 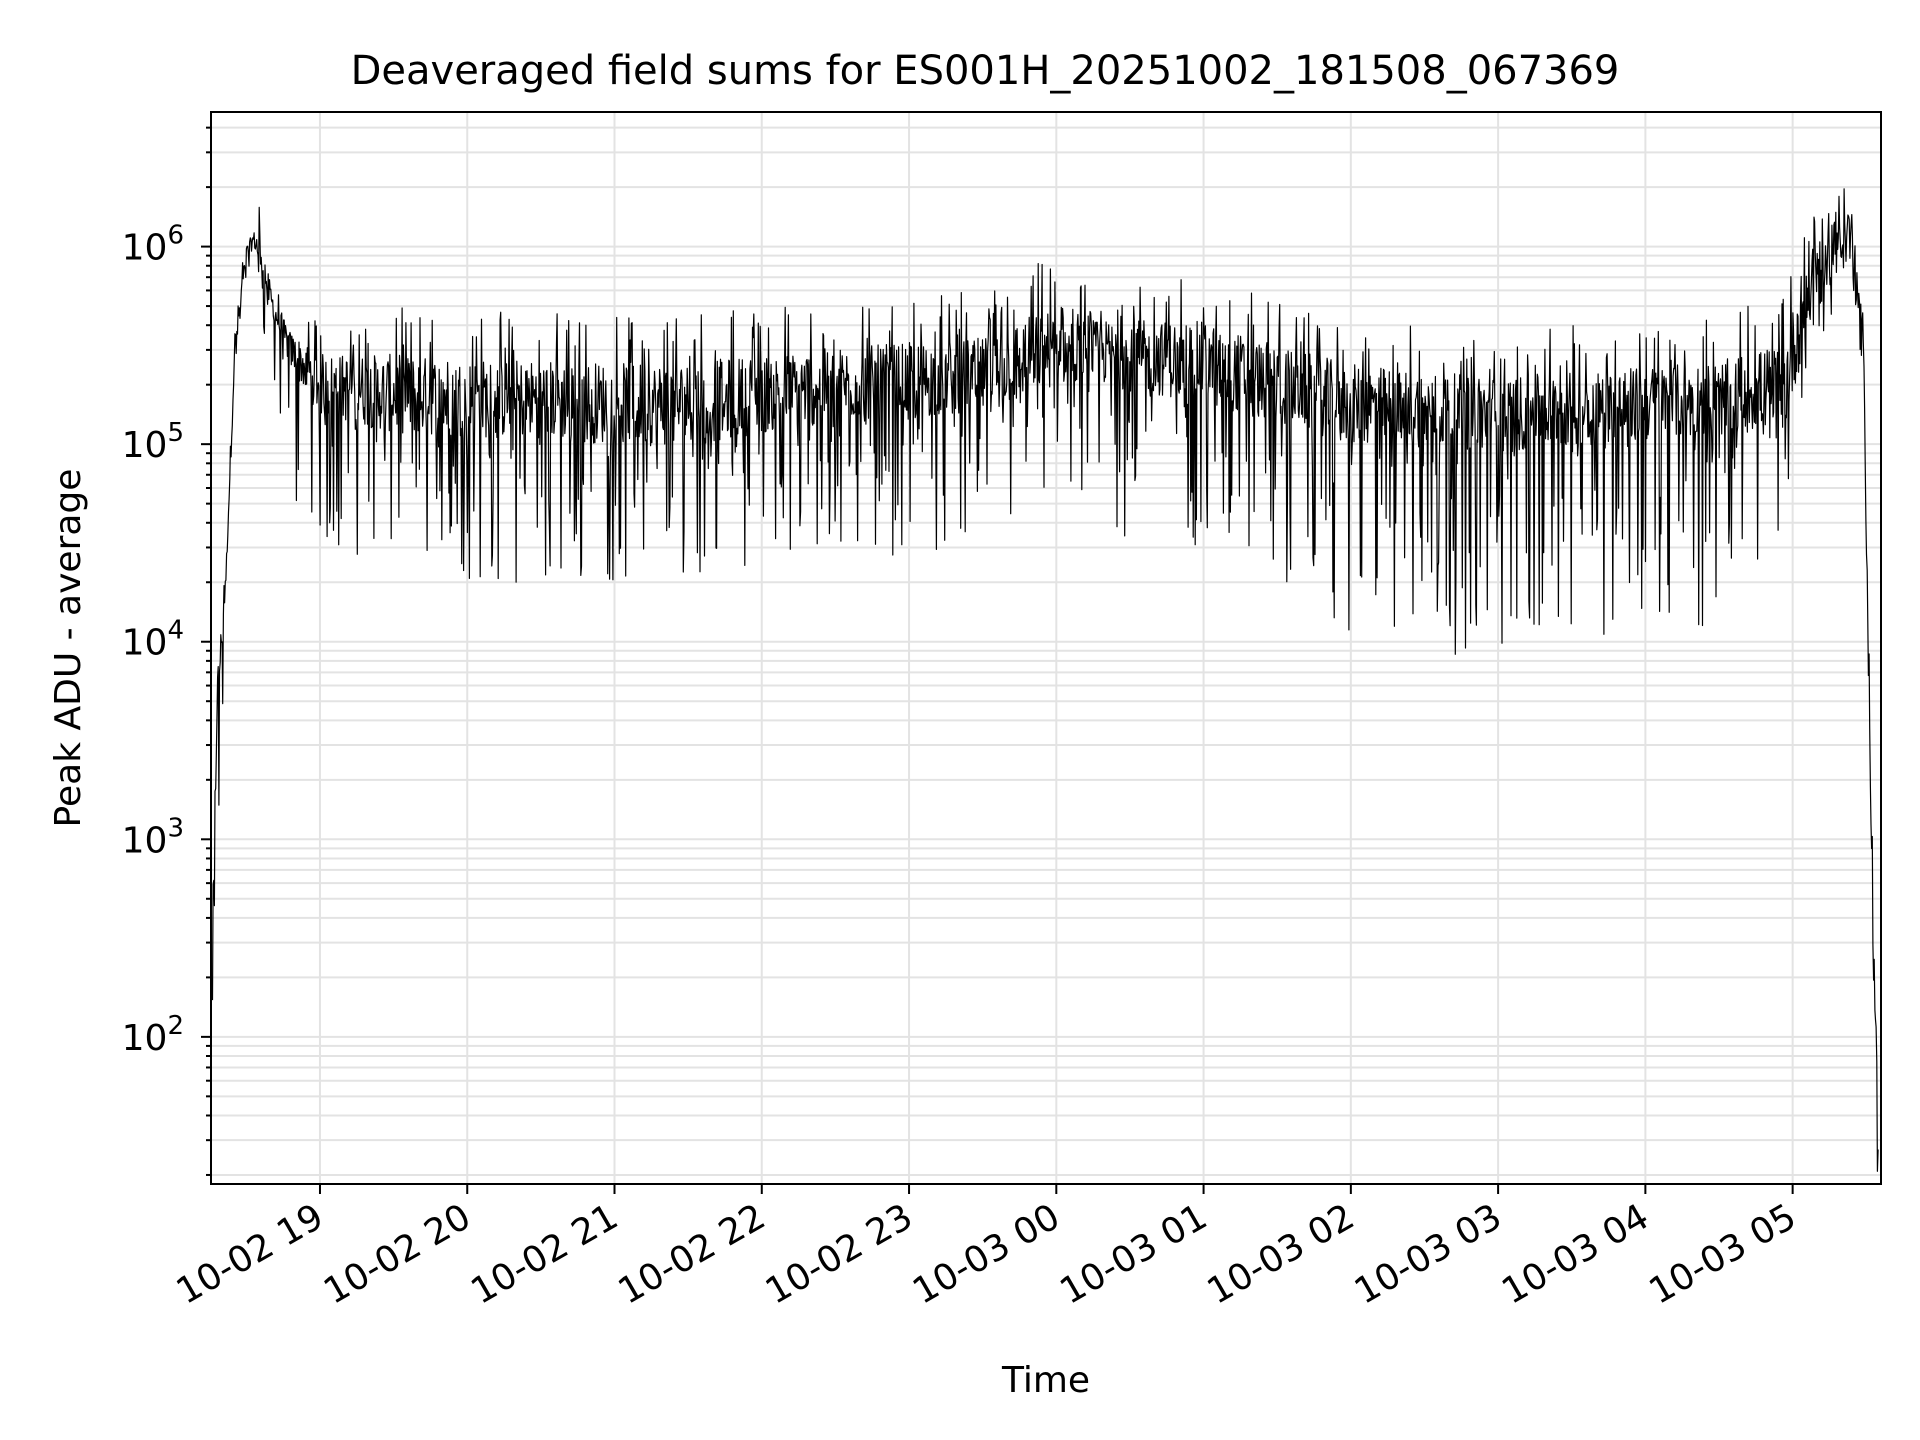 I want to click on y-tick-label: 10³, so click(x=153, y=837).